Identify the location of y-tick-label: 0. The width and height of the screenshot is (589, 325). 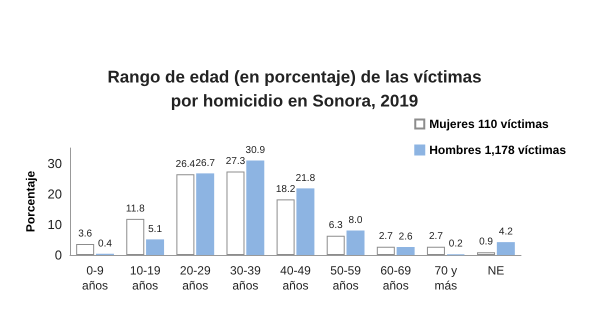
(58, 255).